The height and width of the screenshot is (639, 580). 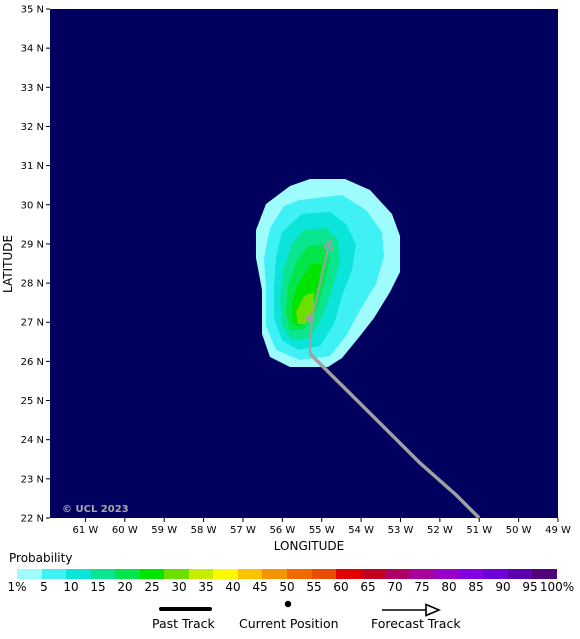 What do you see at coordinates (361, 530) in the screenshot?
I see `lon-tick-label: 54 W` at bounding box center [361, 530].